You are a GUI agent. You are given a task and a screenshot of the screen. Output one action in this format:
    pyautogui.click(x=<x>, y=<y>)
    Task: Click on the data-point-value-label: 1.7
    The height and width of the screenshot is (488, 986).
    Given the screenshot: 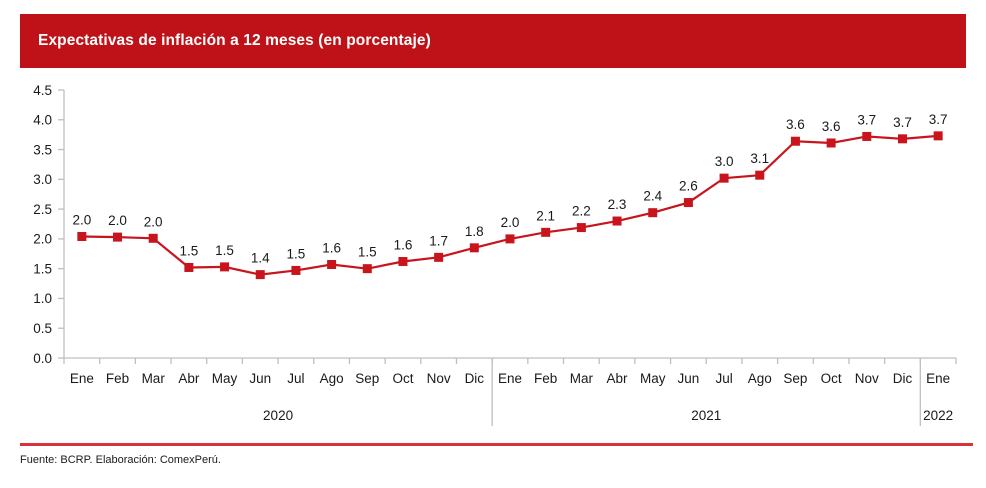 What is the action you would take?
    pyautogui.click(x=438, y=240)
    